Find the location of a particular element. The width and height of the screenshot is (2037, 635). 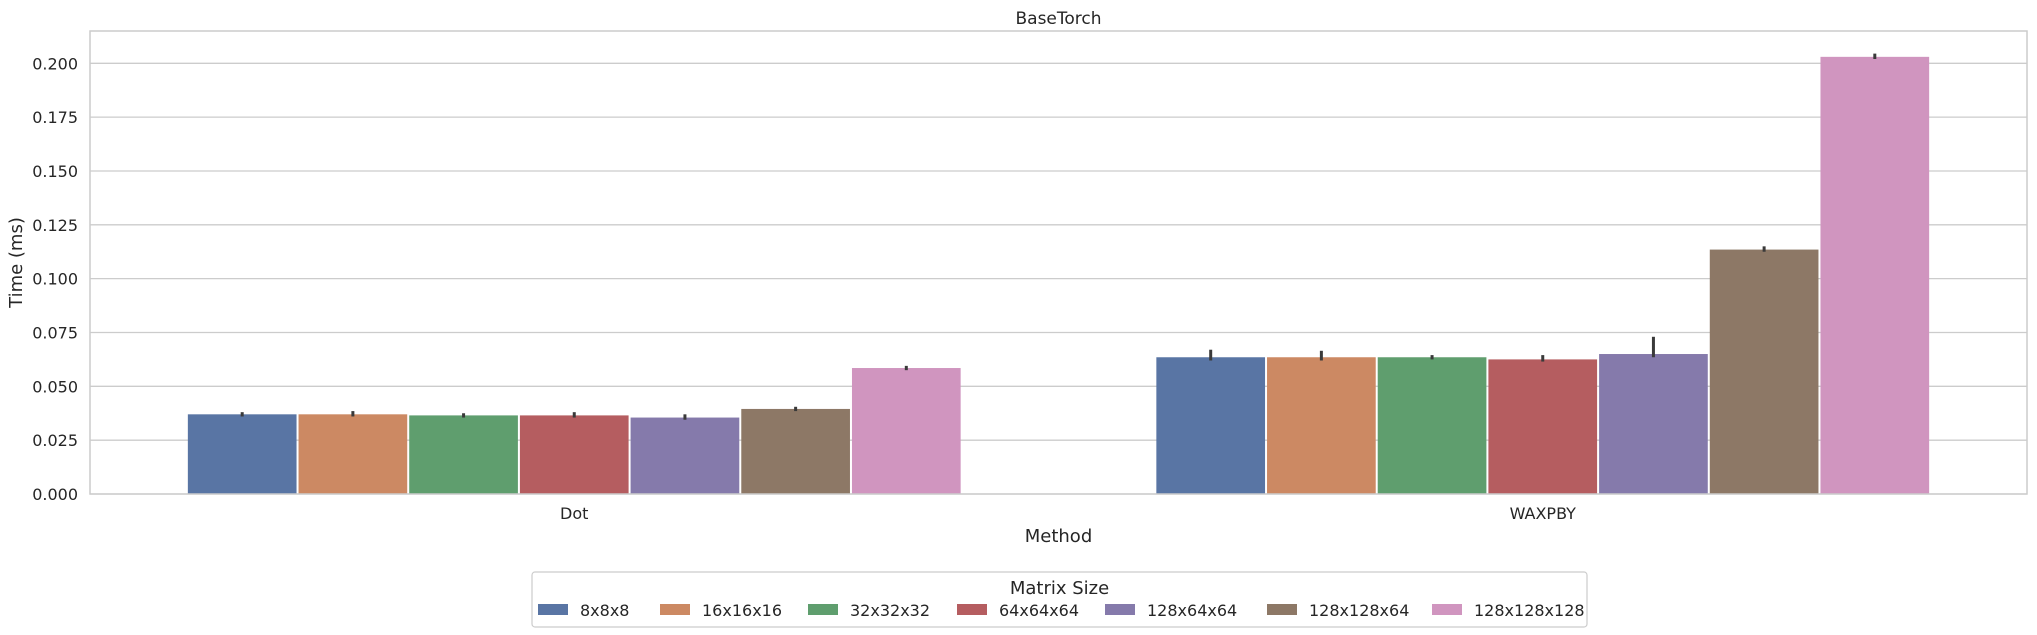

y-tick-label: 0.000 is located at coordinates (55, 494).